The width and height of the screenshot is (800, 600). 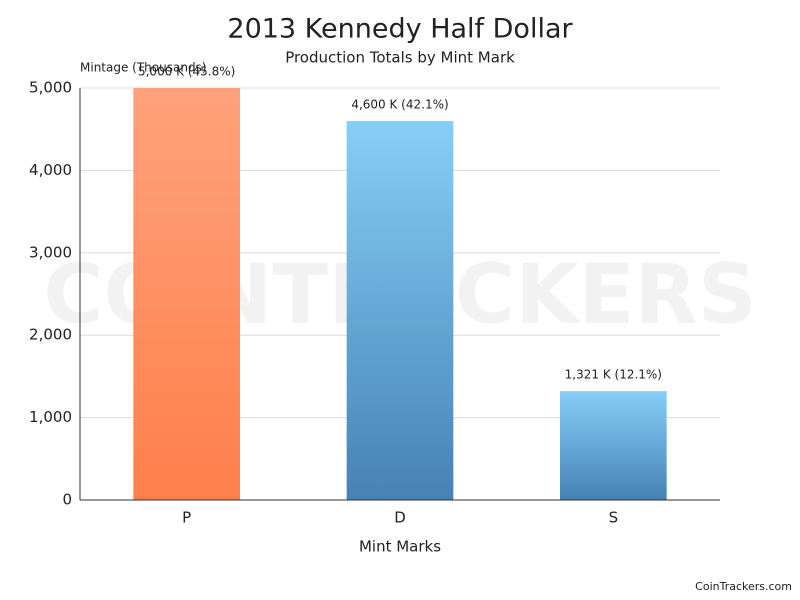 I want to click on y-tick-label: 0, so click(x=67, y=500).